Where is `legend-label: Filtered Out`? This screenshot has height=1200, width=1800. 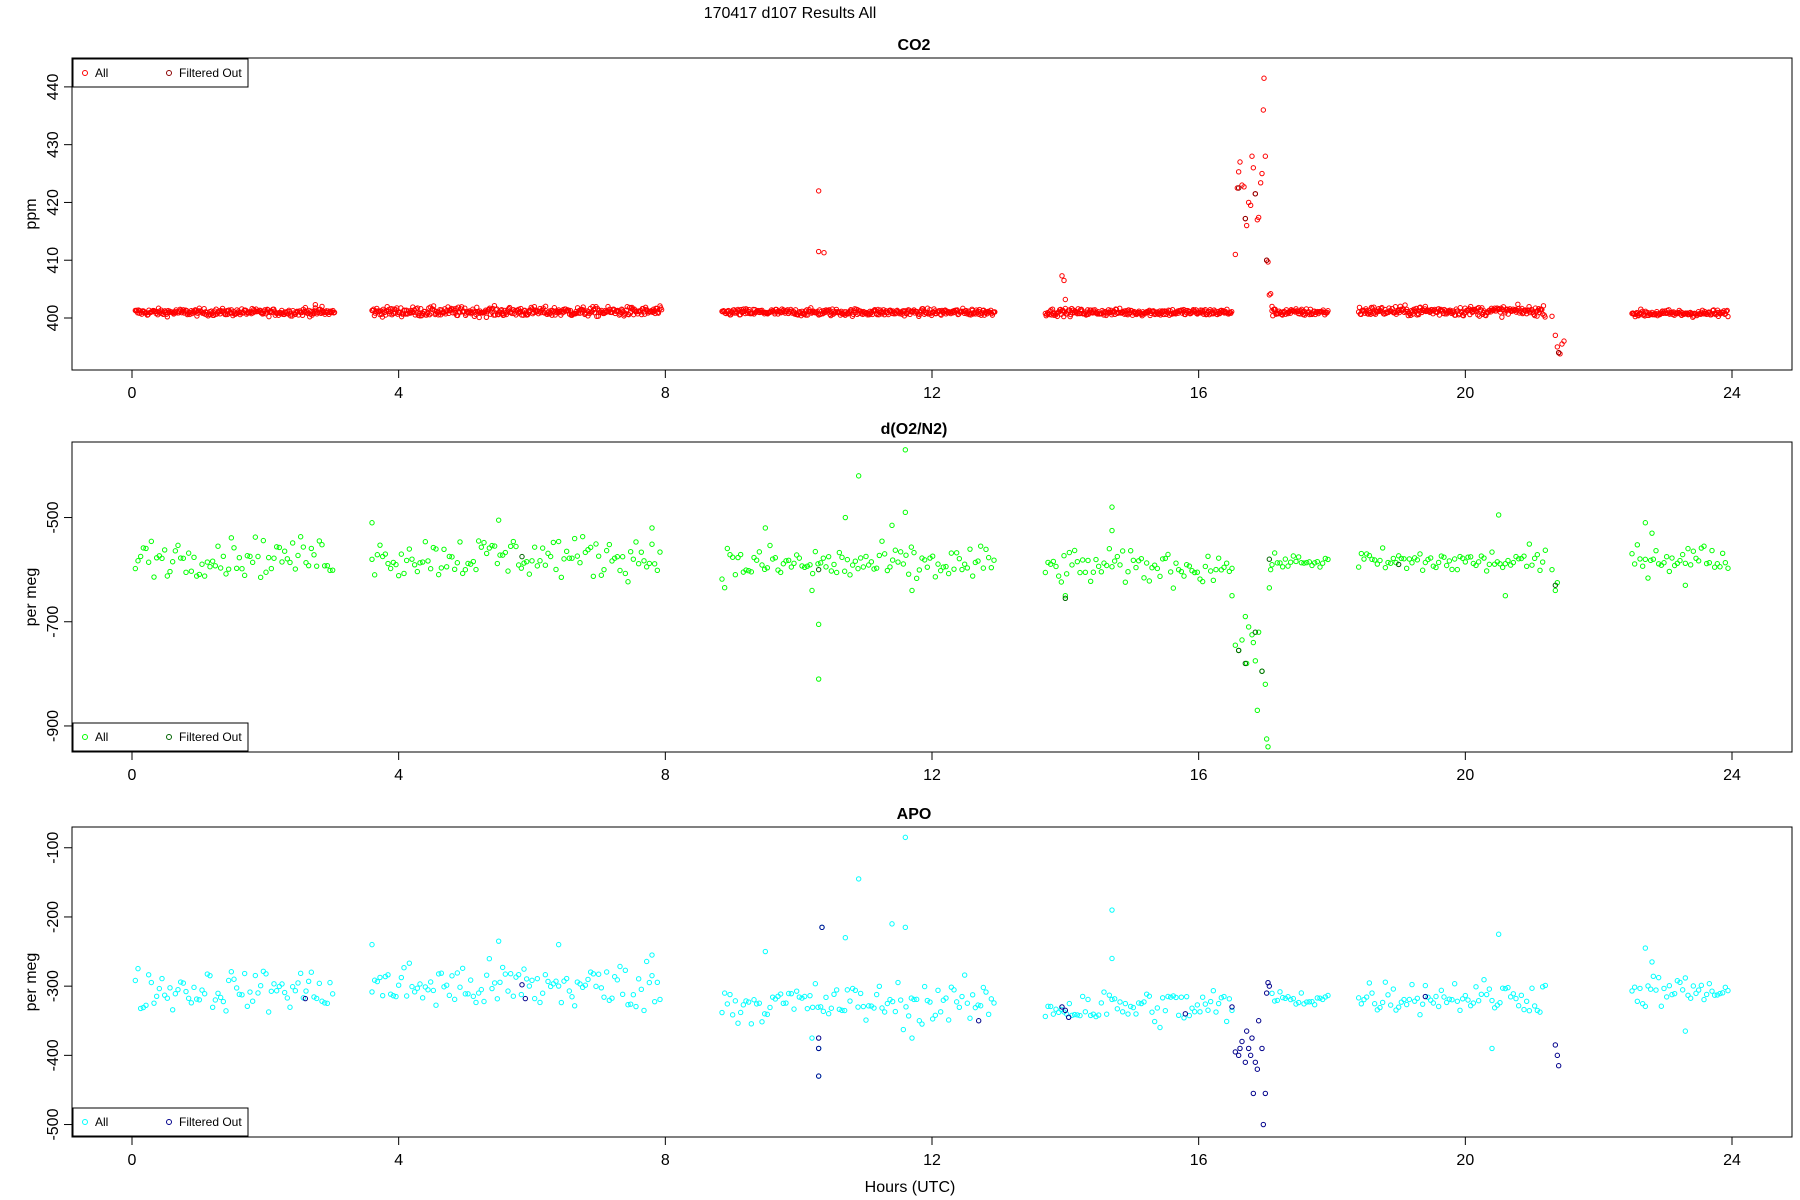
legend-label: Filtered Out is located at coordinates (210, 737).